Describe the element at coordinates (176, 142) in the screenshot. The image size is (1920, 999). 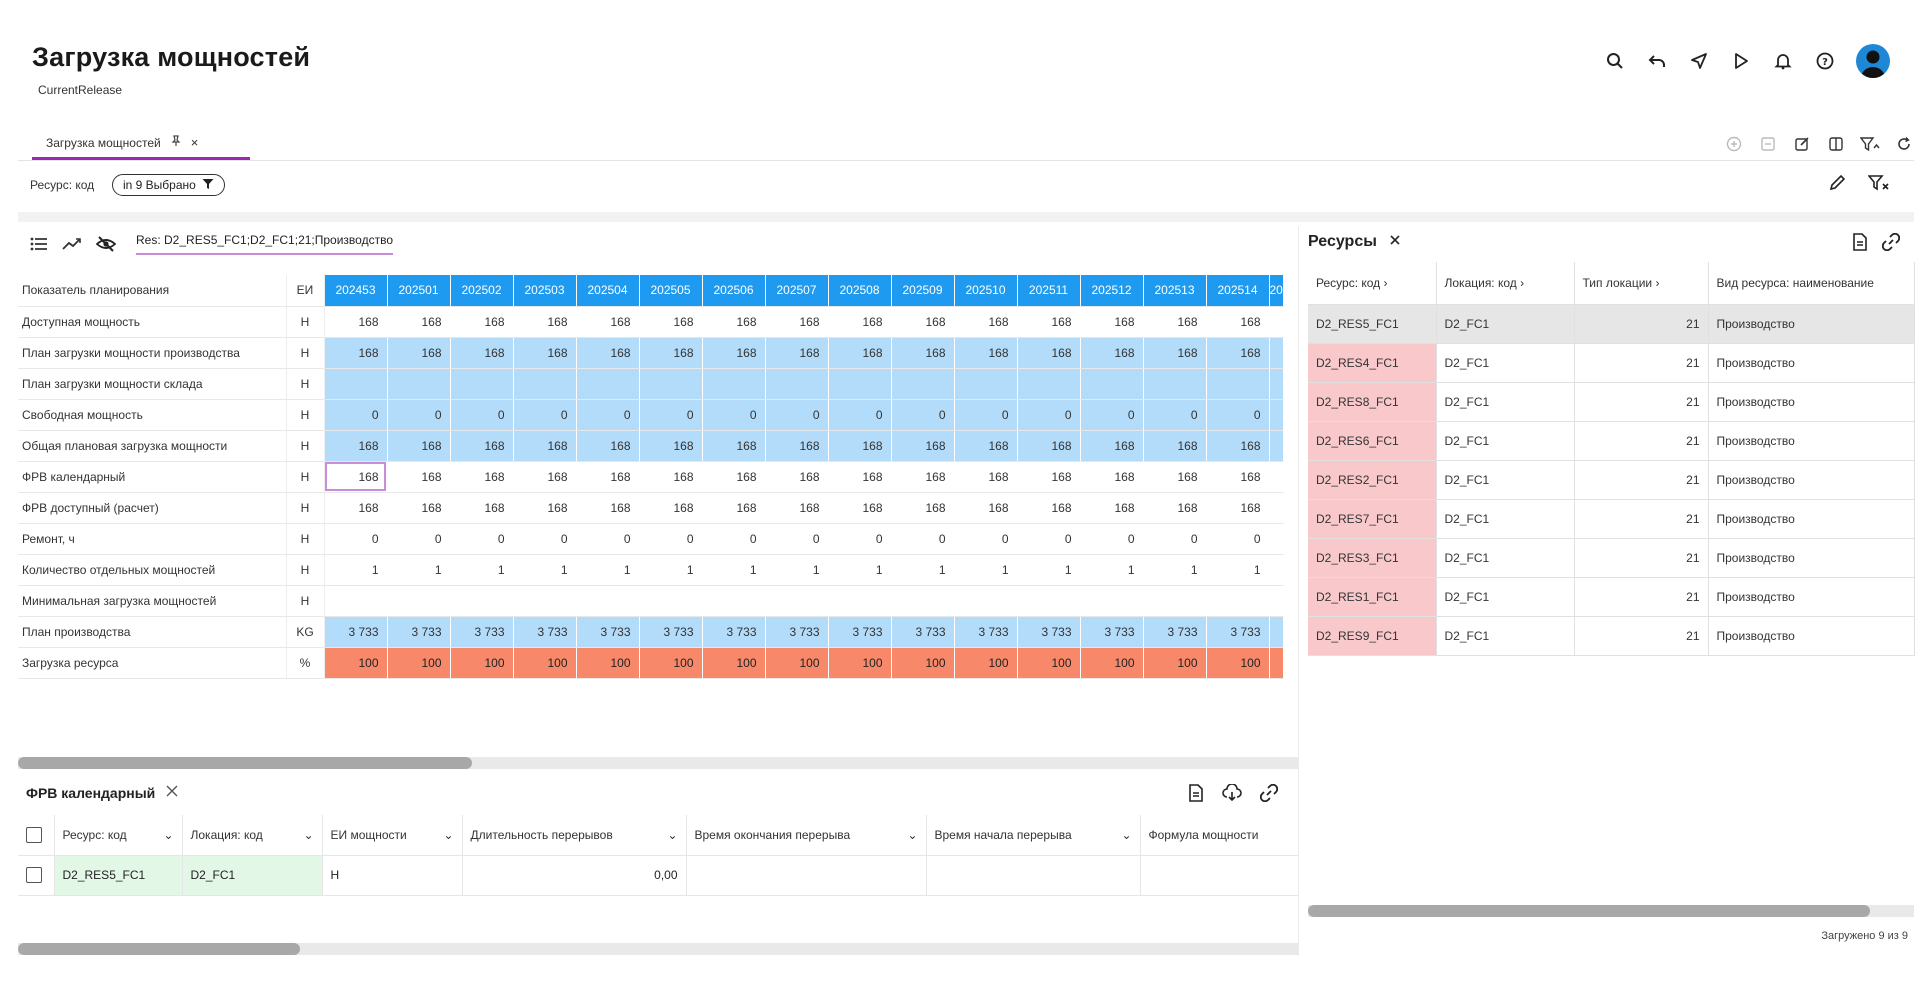
I see `pin-icon` at that location.